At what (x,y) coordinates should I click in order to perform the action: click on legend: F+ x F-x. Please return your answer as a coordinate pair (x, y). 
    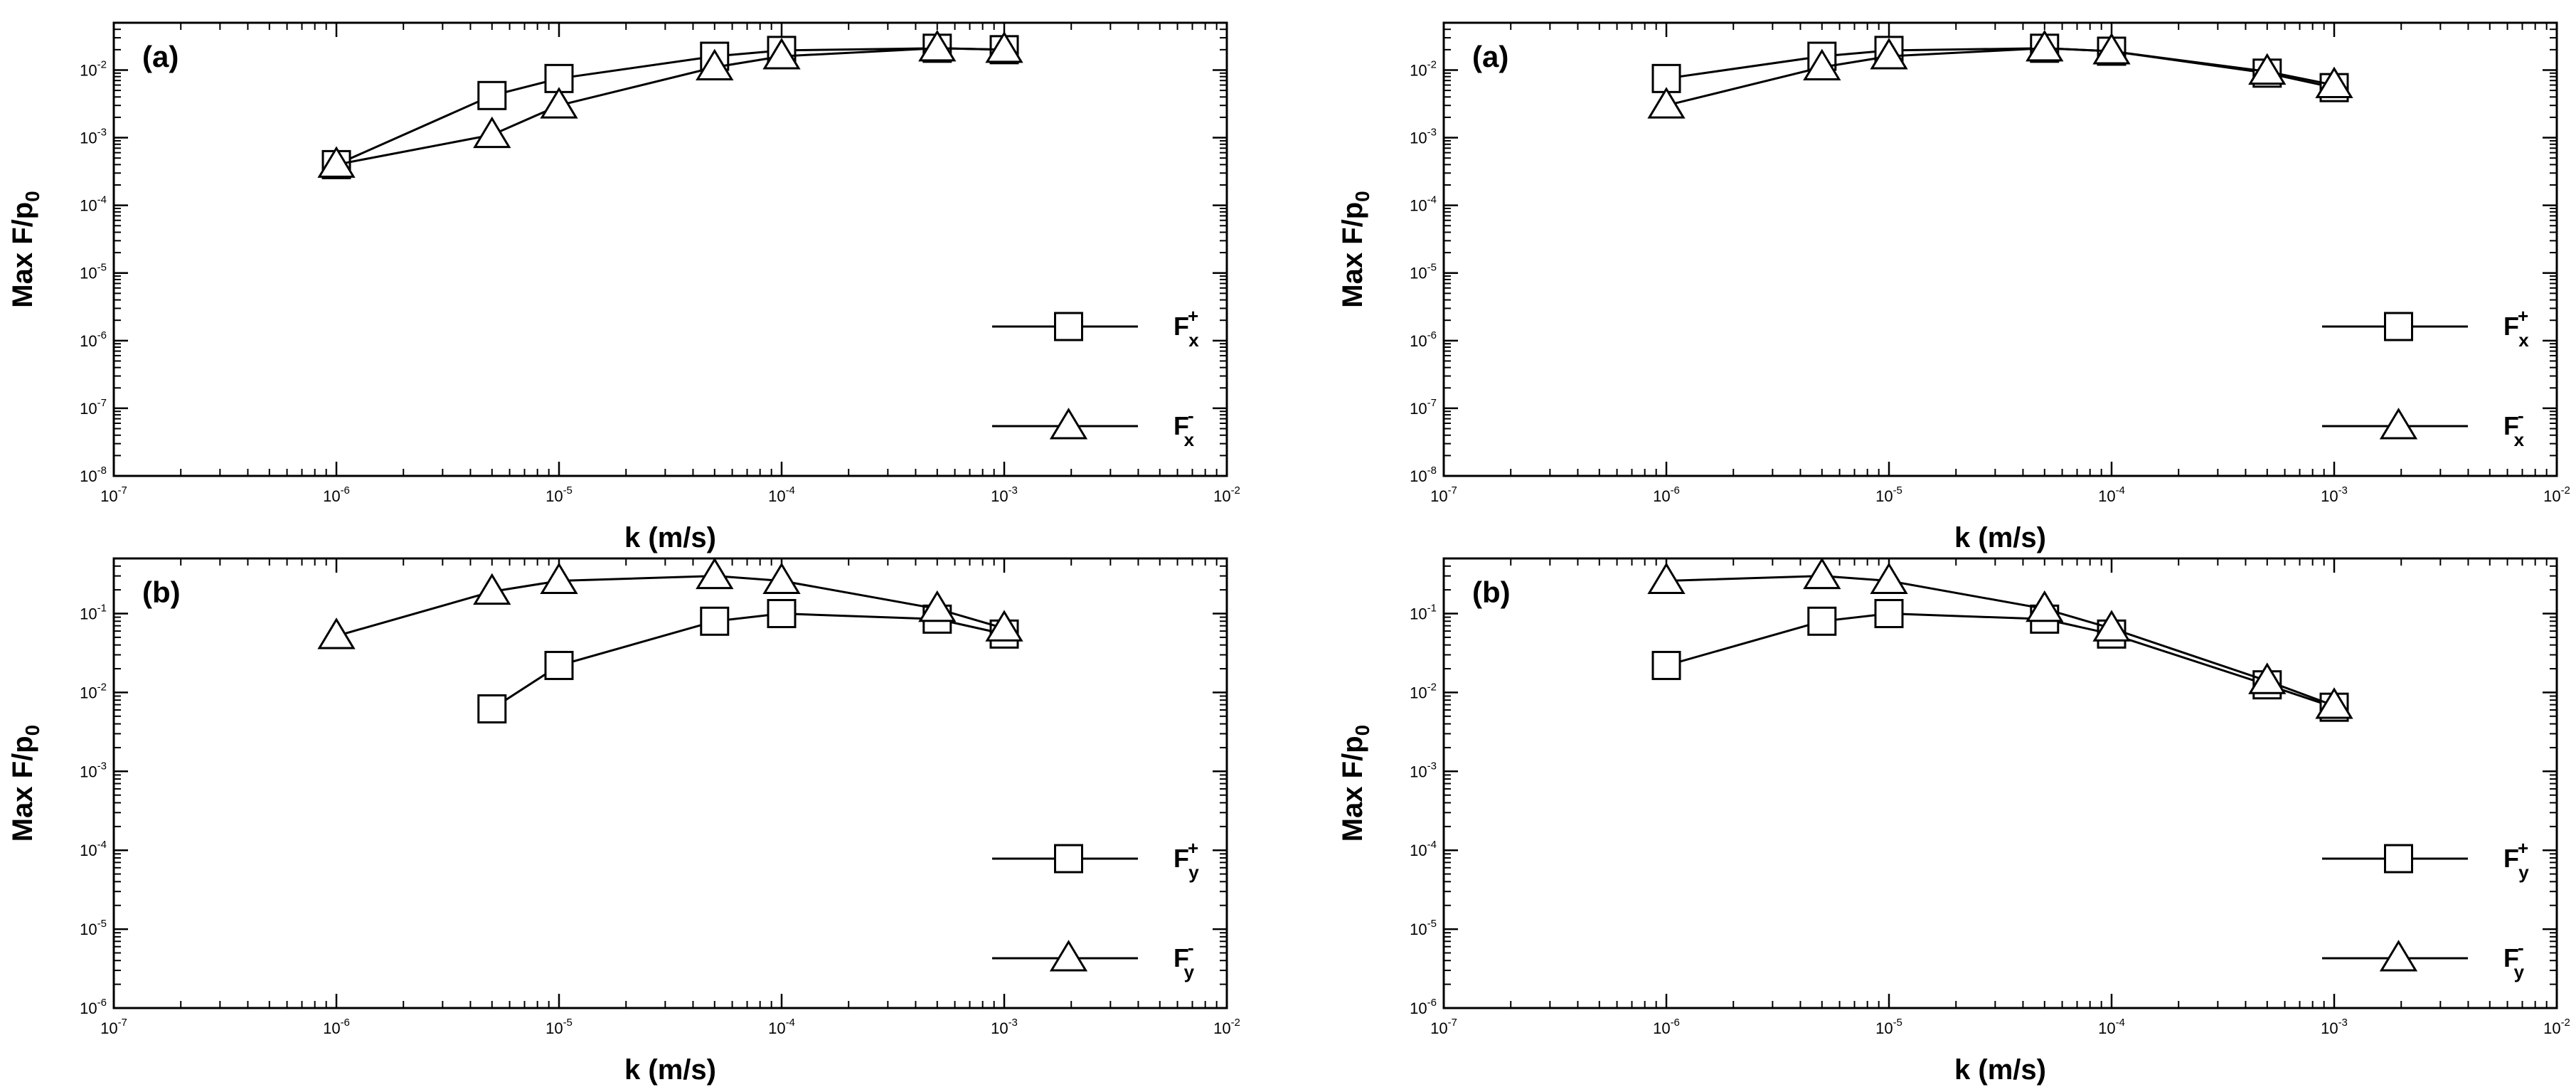
    Looking at the image, I should click on (2425, 377).